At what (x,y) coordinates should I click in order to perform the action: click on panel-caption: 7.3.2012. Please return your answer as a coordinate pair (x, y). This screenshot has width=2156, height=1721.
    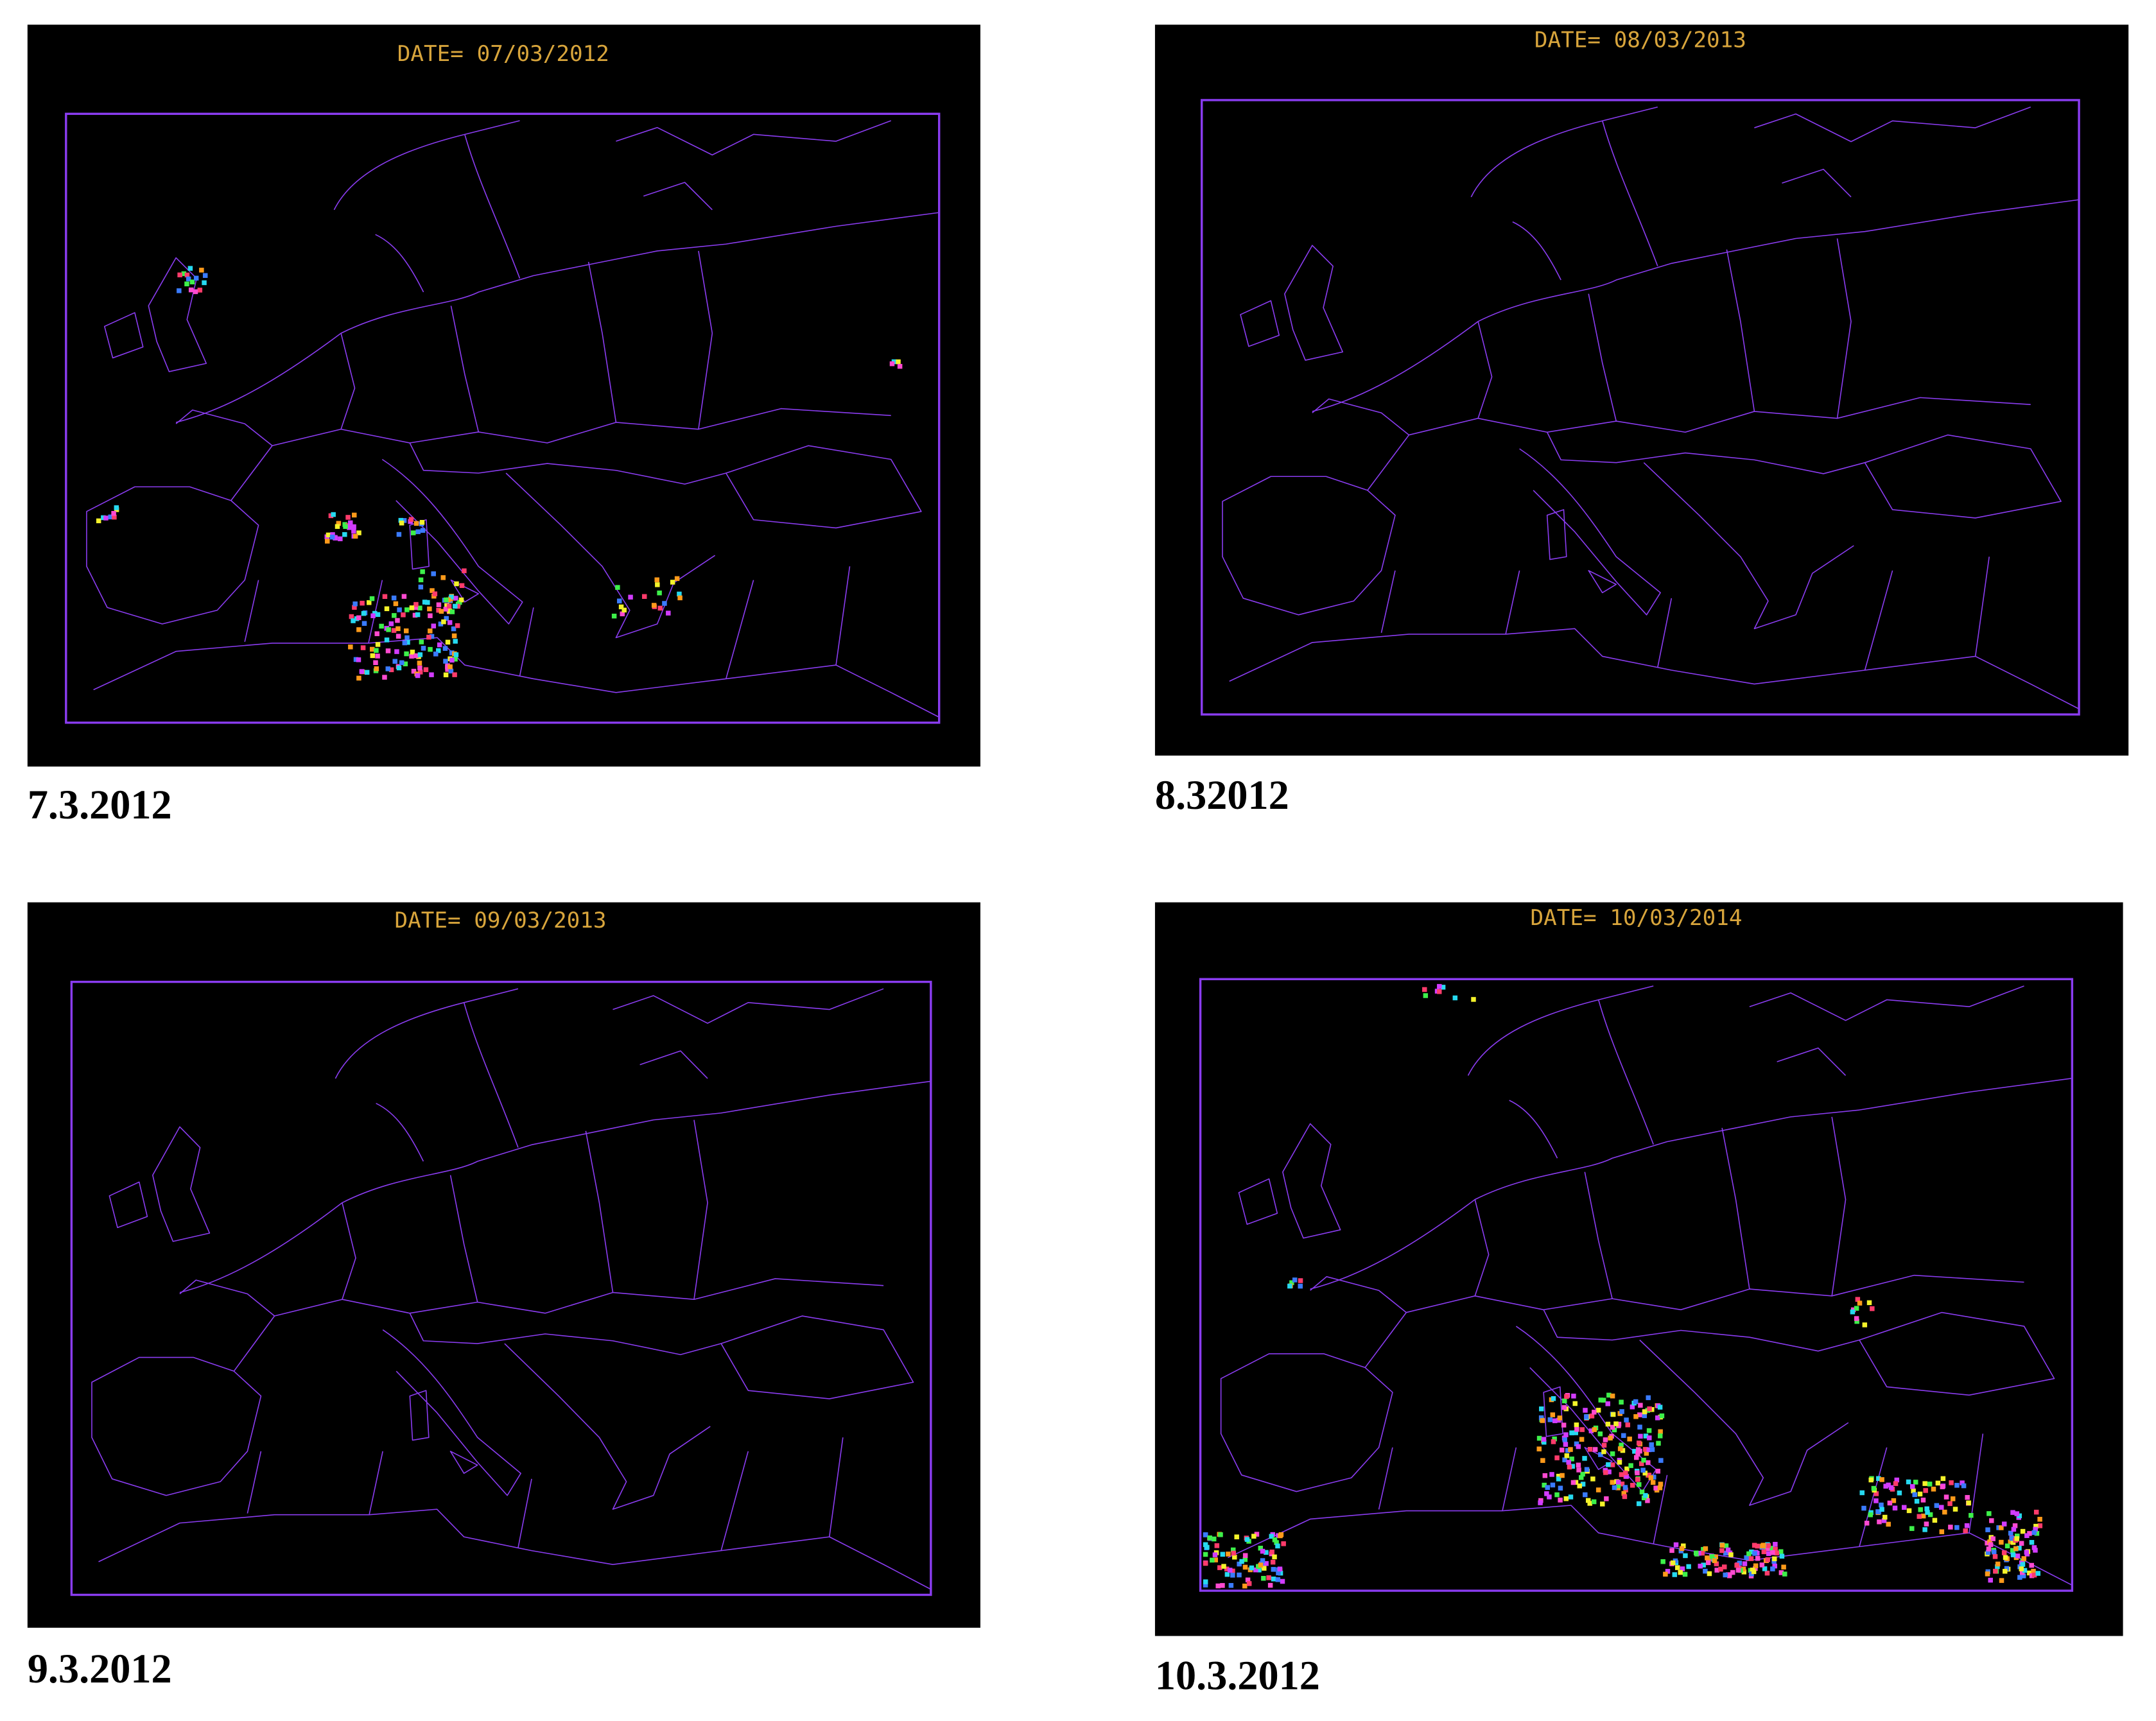
    Looking at the image, I should click on (100, 804).